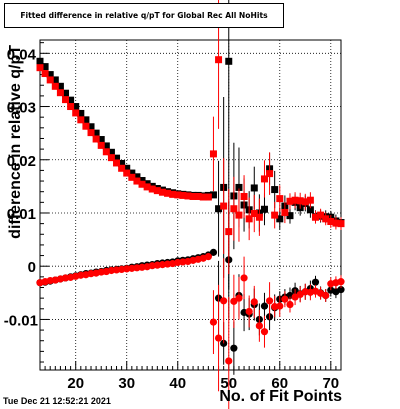 The image size is (400, 409). I want to click on x-tick-label: 20, so click(75, 383).